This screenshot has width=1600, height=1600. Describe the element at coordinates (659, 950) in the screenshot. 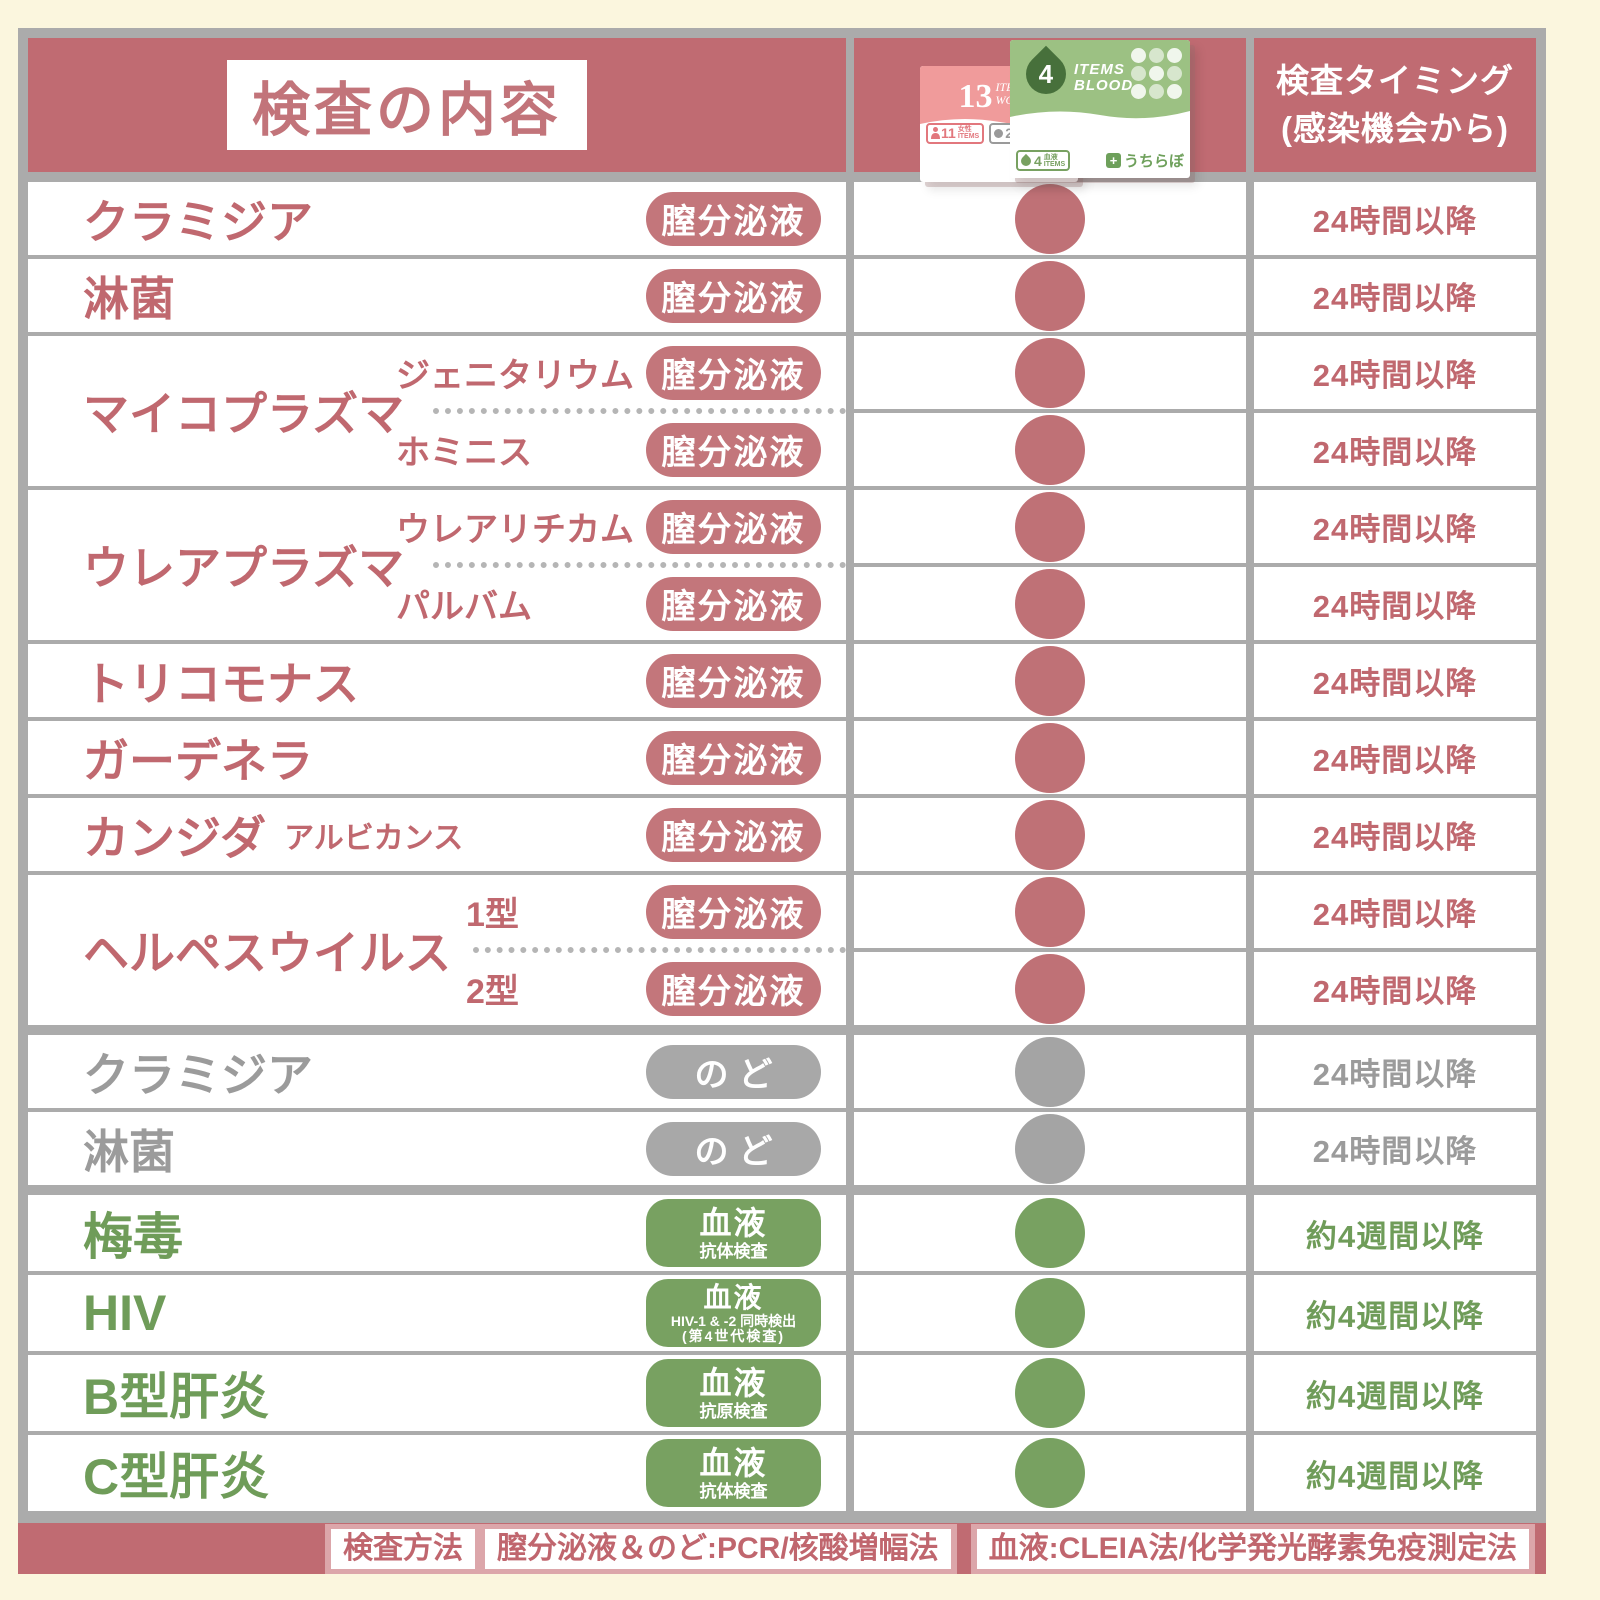

I see `dotted-divider` at that location.